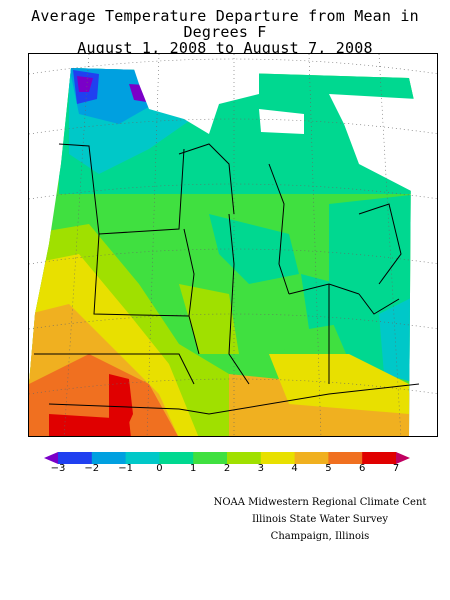 The width and height of the screenshot is (450, 600). What do you see at coordinates (373, 144) in the screenshot?
I see `northeast-gap` at bounding box center [373, 144].